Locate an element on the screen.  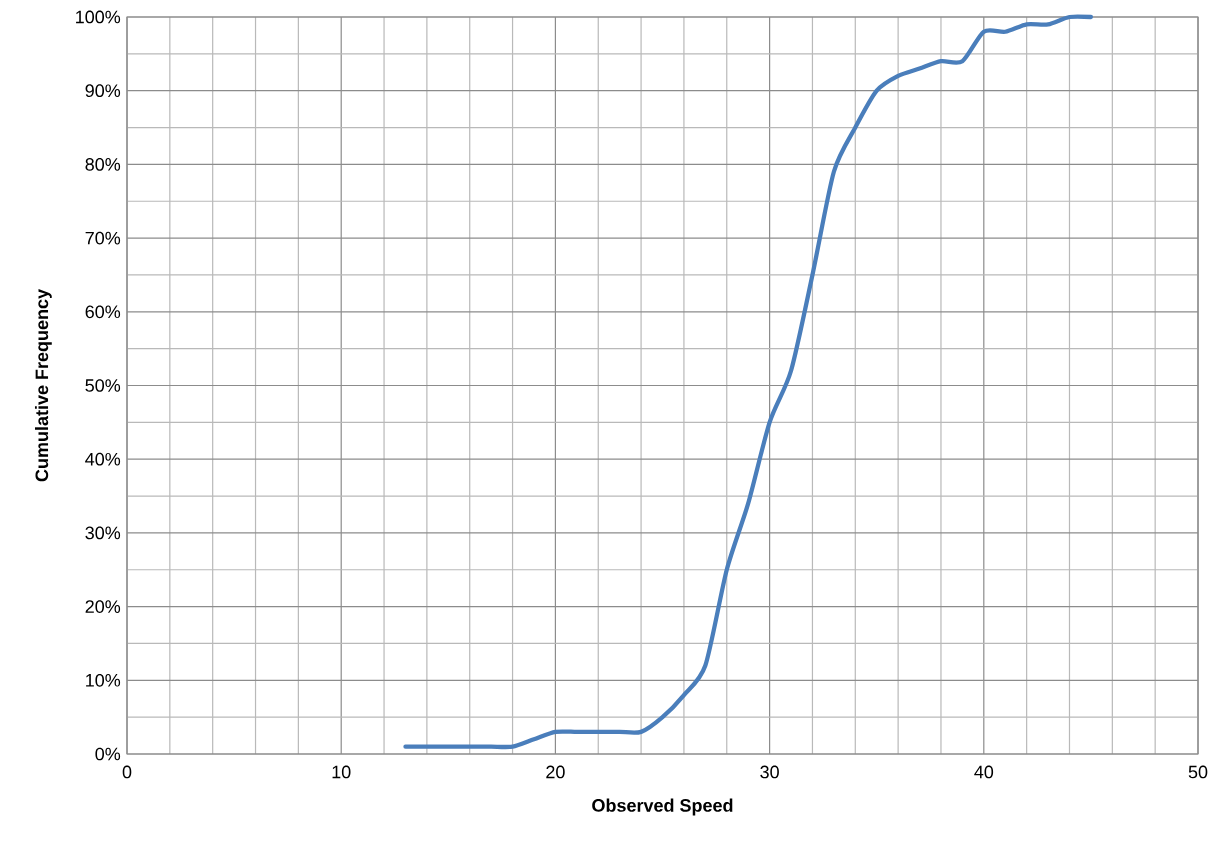
y-tick-label: 40% is located at coordinates (103, 459).